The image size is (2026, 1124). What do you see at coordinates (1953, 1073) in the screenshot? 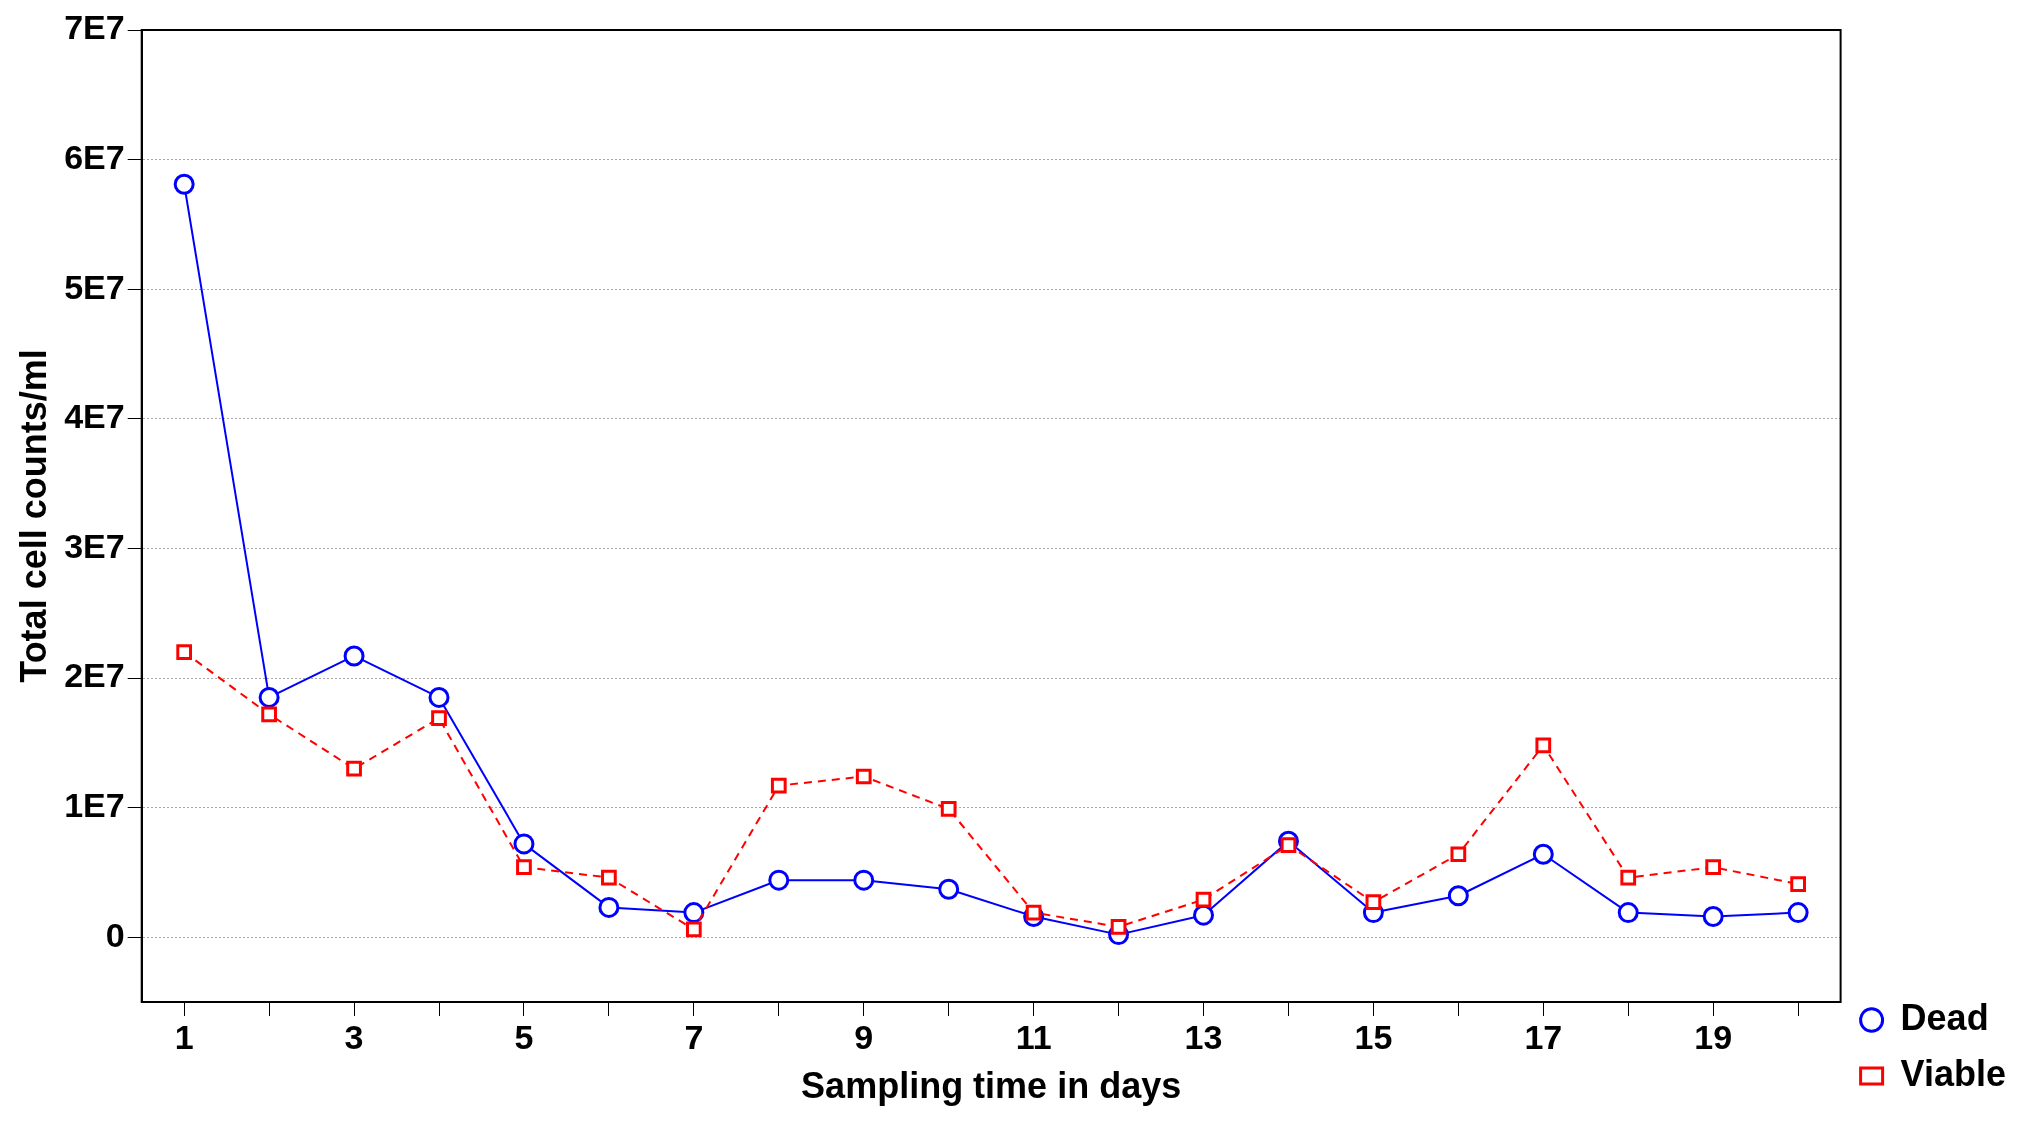
I see `legend-label: Viable` at bounding box center [1953, 1073].